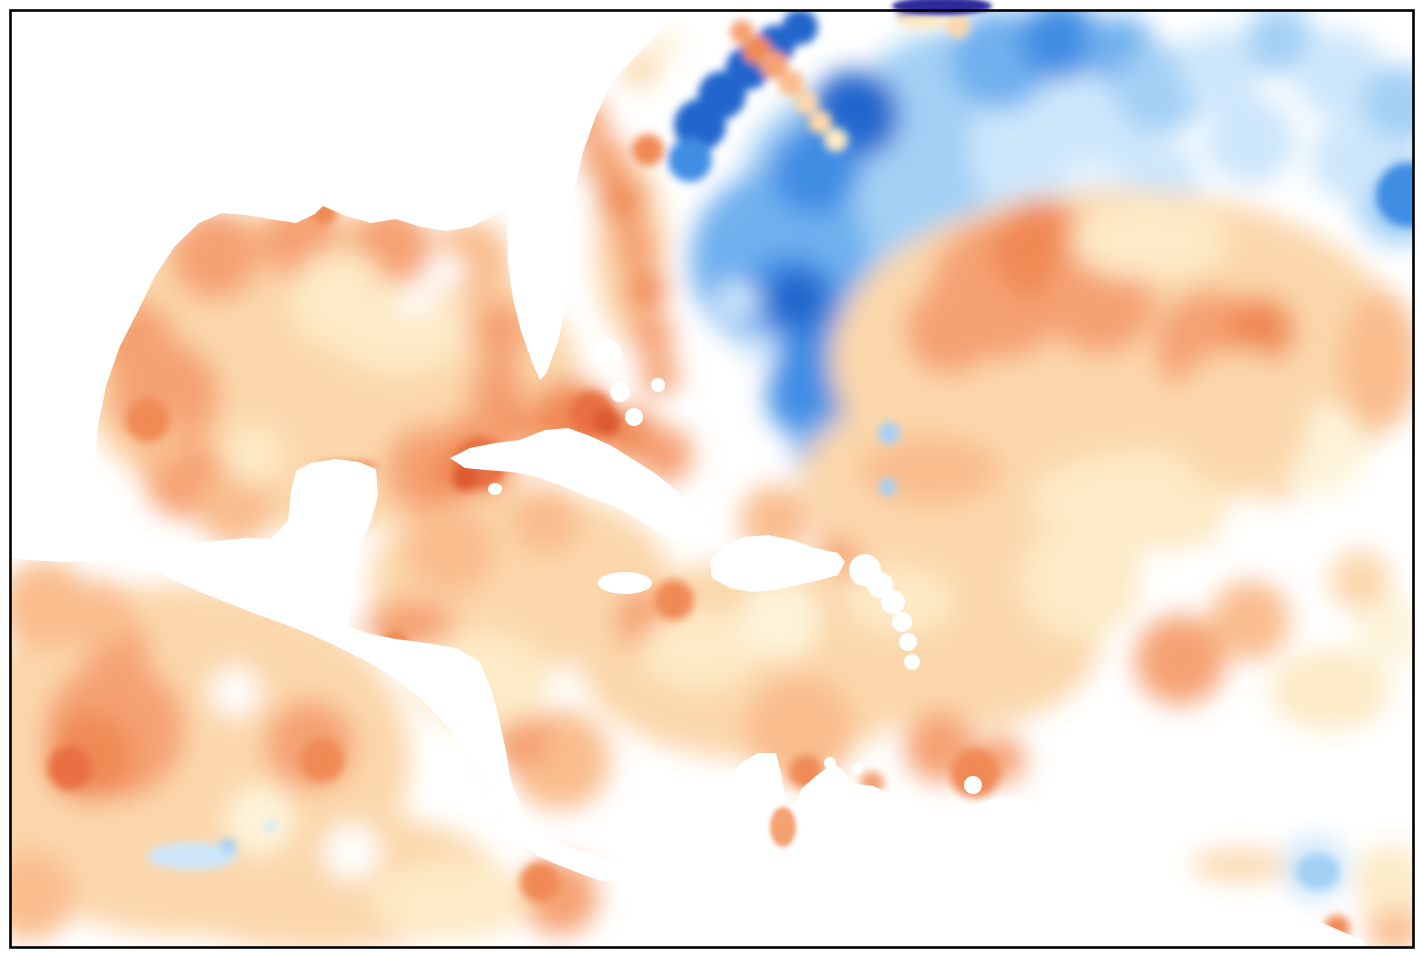 This screenshot has height=954, width=1419. Describe the element at coordinates (973, 785) in the screenshot. I see `island-trinidad` at that location.